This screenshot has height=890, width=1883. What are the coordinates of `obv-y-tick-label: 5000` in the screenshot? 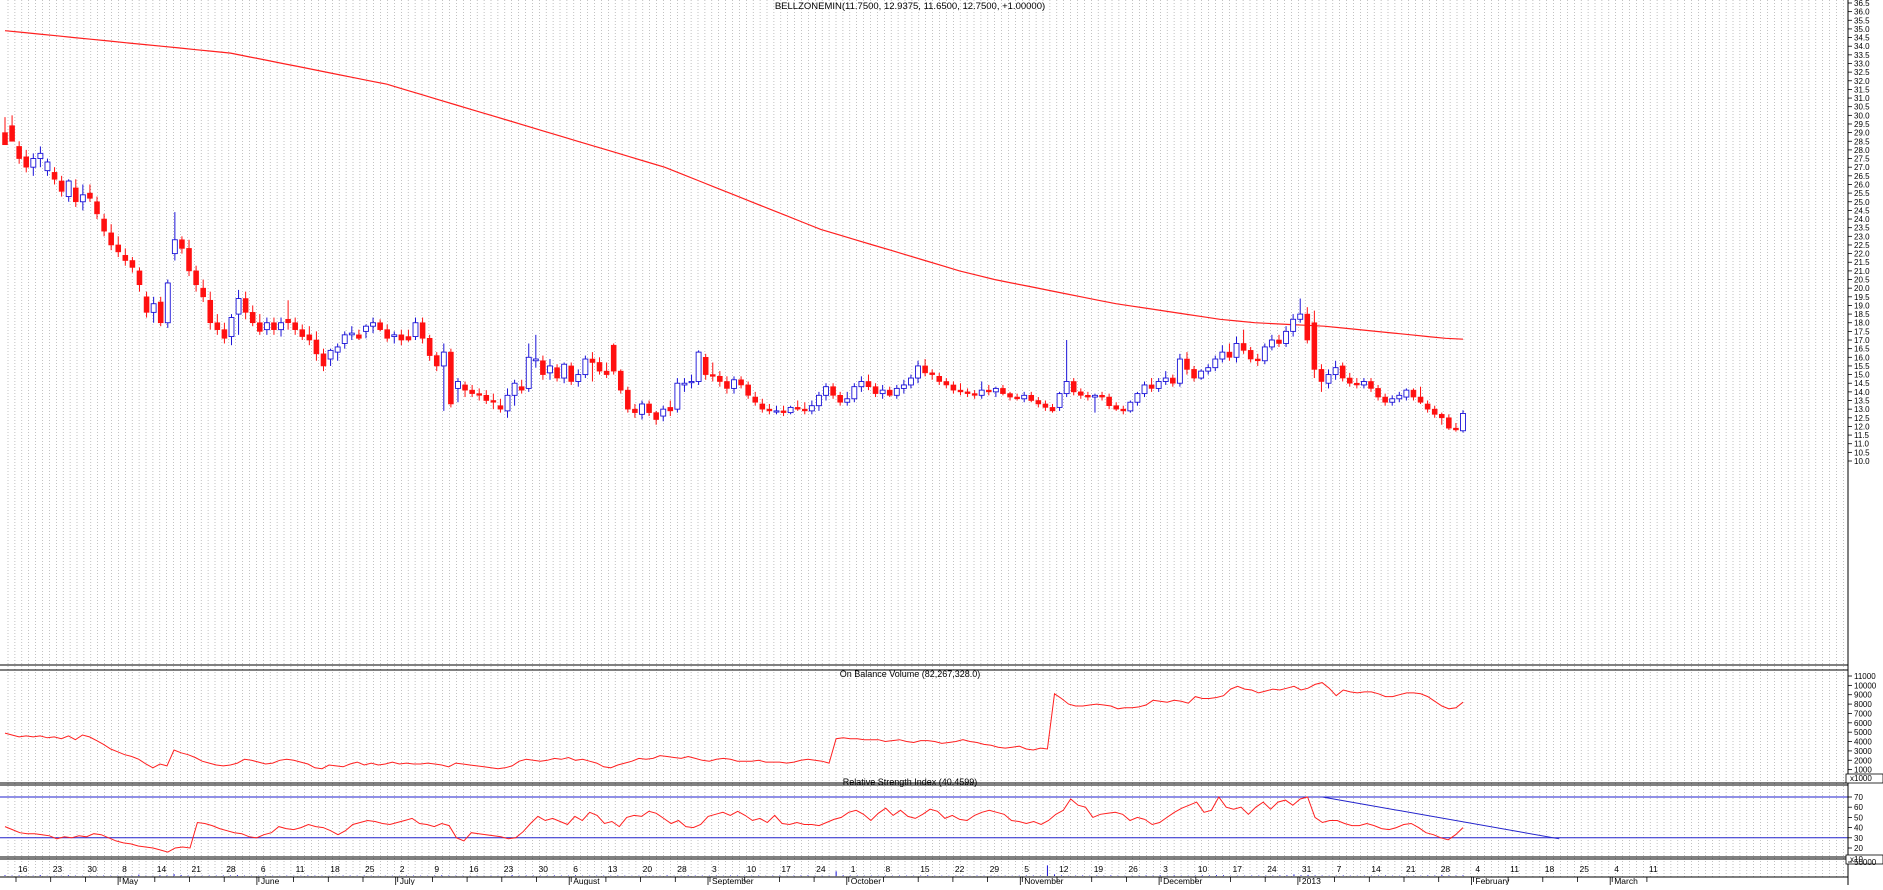 It's located at (1863, 732).